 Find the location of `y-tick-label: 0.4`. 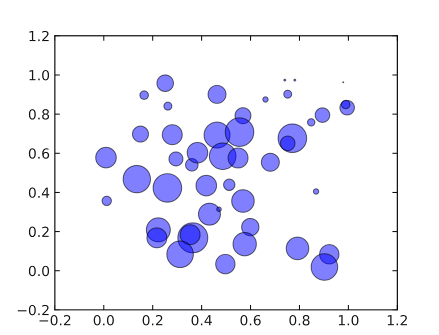

y-tick-label: 0.4 is located at coordinates (39, 192).